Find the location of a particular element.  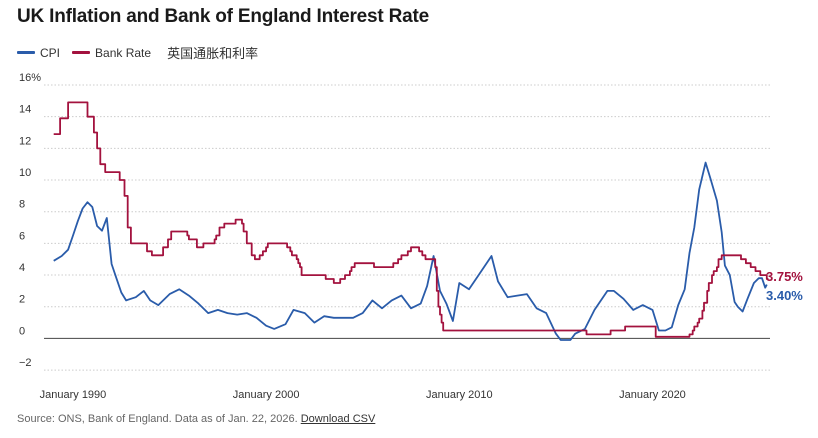

legend-label-bank-rate: Bank Rate is located at coordinates (123, 52).